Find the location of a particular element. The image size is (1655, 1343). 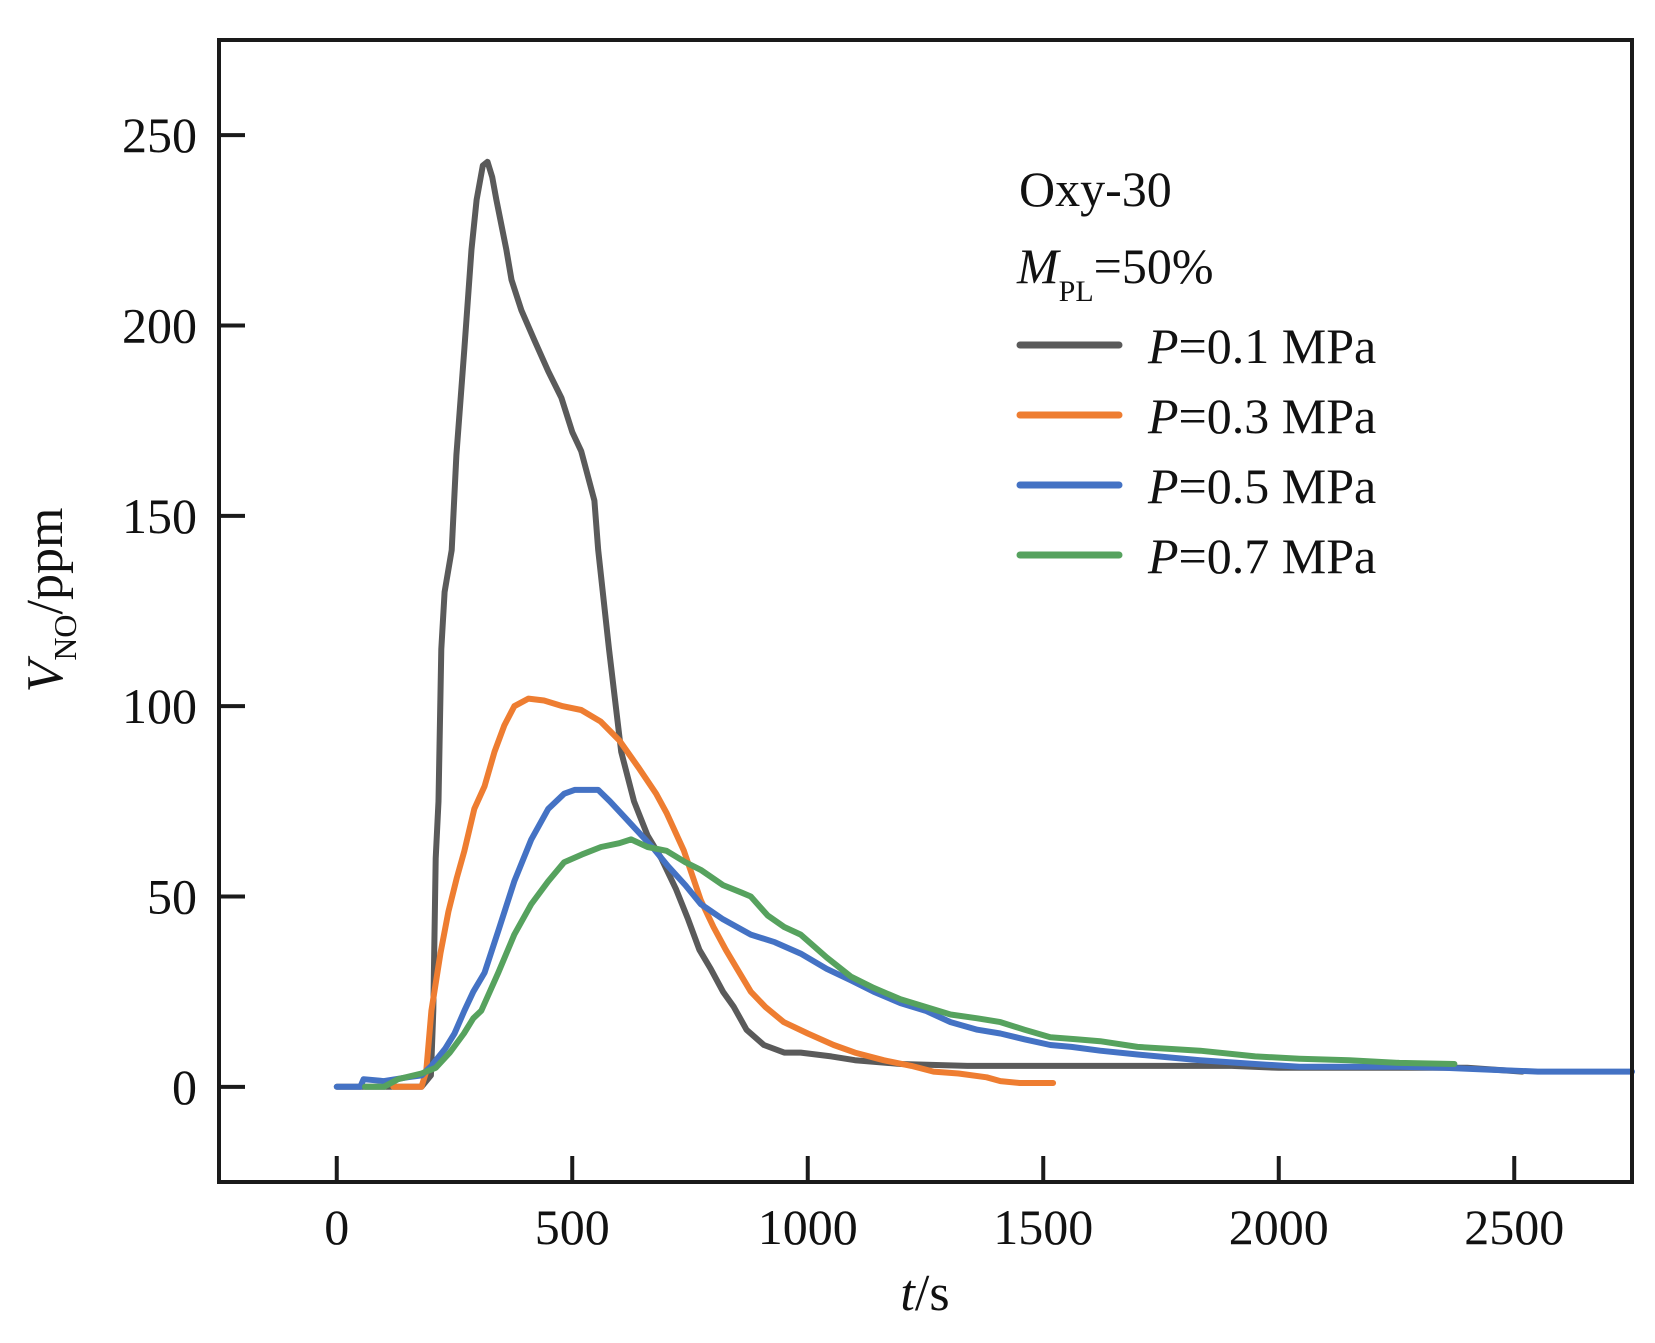

y-tick-label: 50 is located at coordinates (172, 897).